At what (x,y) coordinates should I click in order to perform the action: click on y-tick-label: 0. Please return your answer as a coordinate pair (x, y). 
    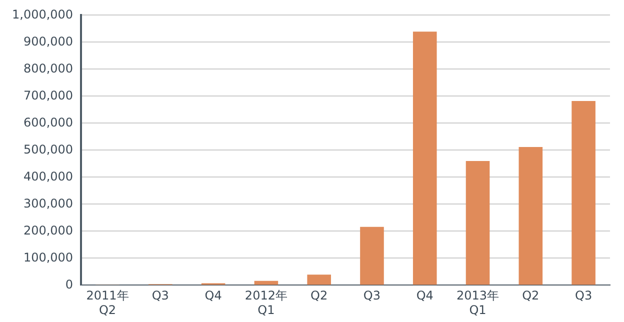
    Looking at the image, I should click on (69, 284).